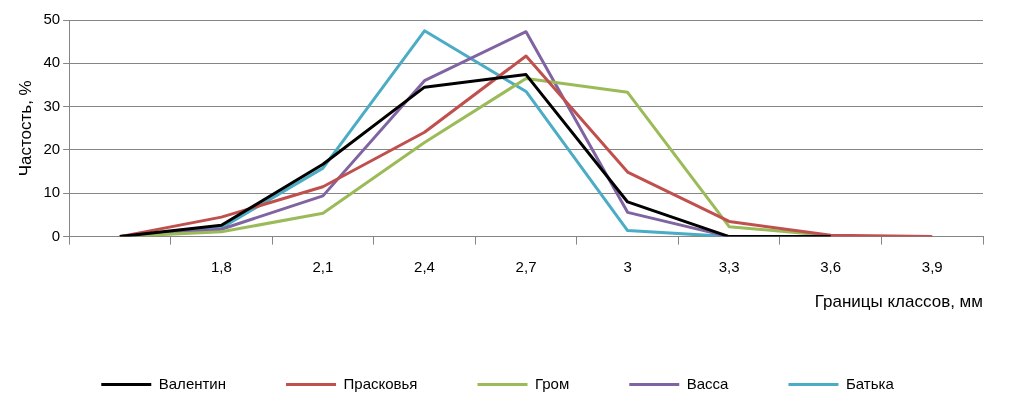 The image size is (1011, 410). I want to click on y-tick-label: 50, so click(52, 19).